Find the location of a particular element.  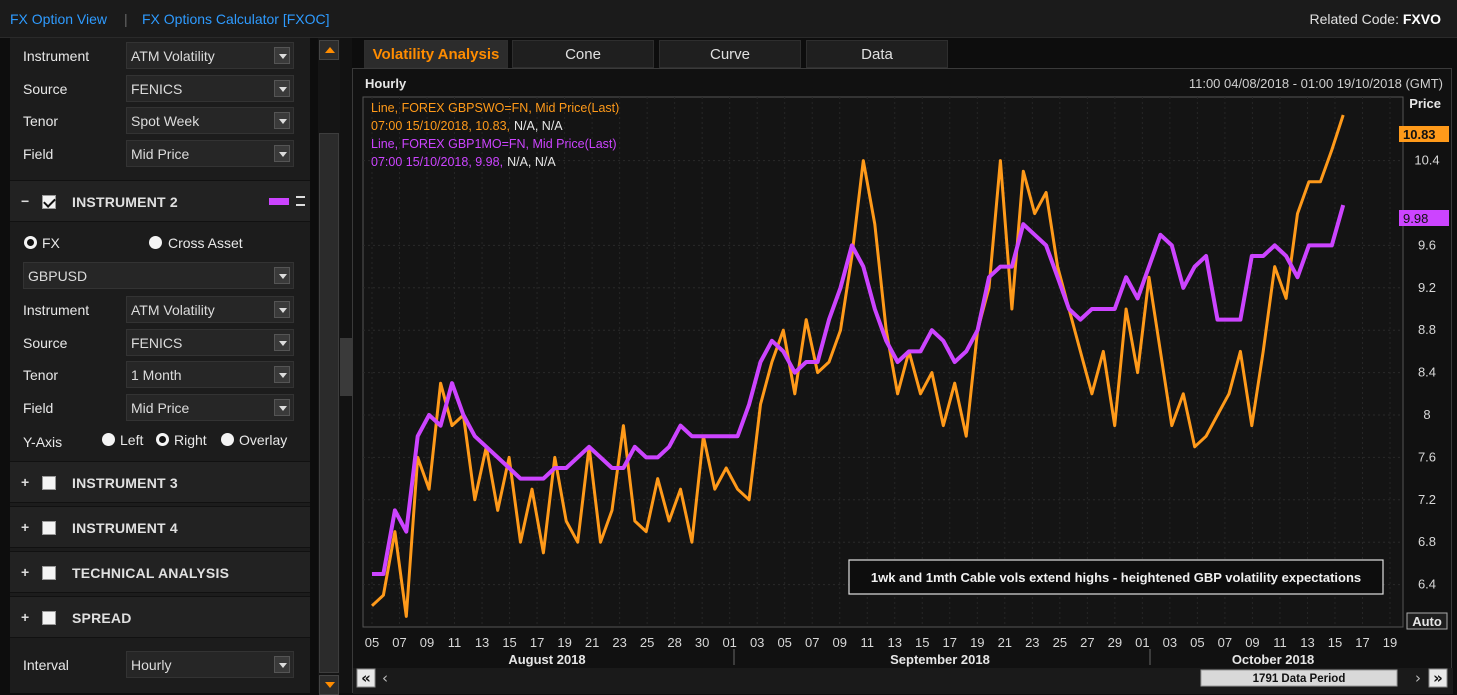

splitter-grip is located at coordinates (346, 367).